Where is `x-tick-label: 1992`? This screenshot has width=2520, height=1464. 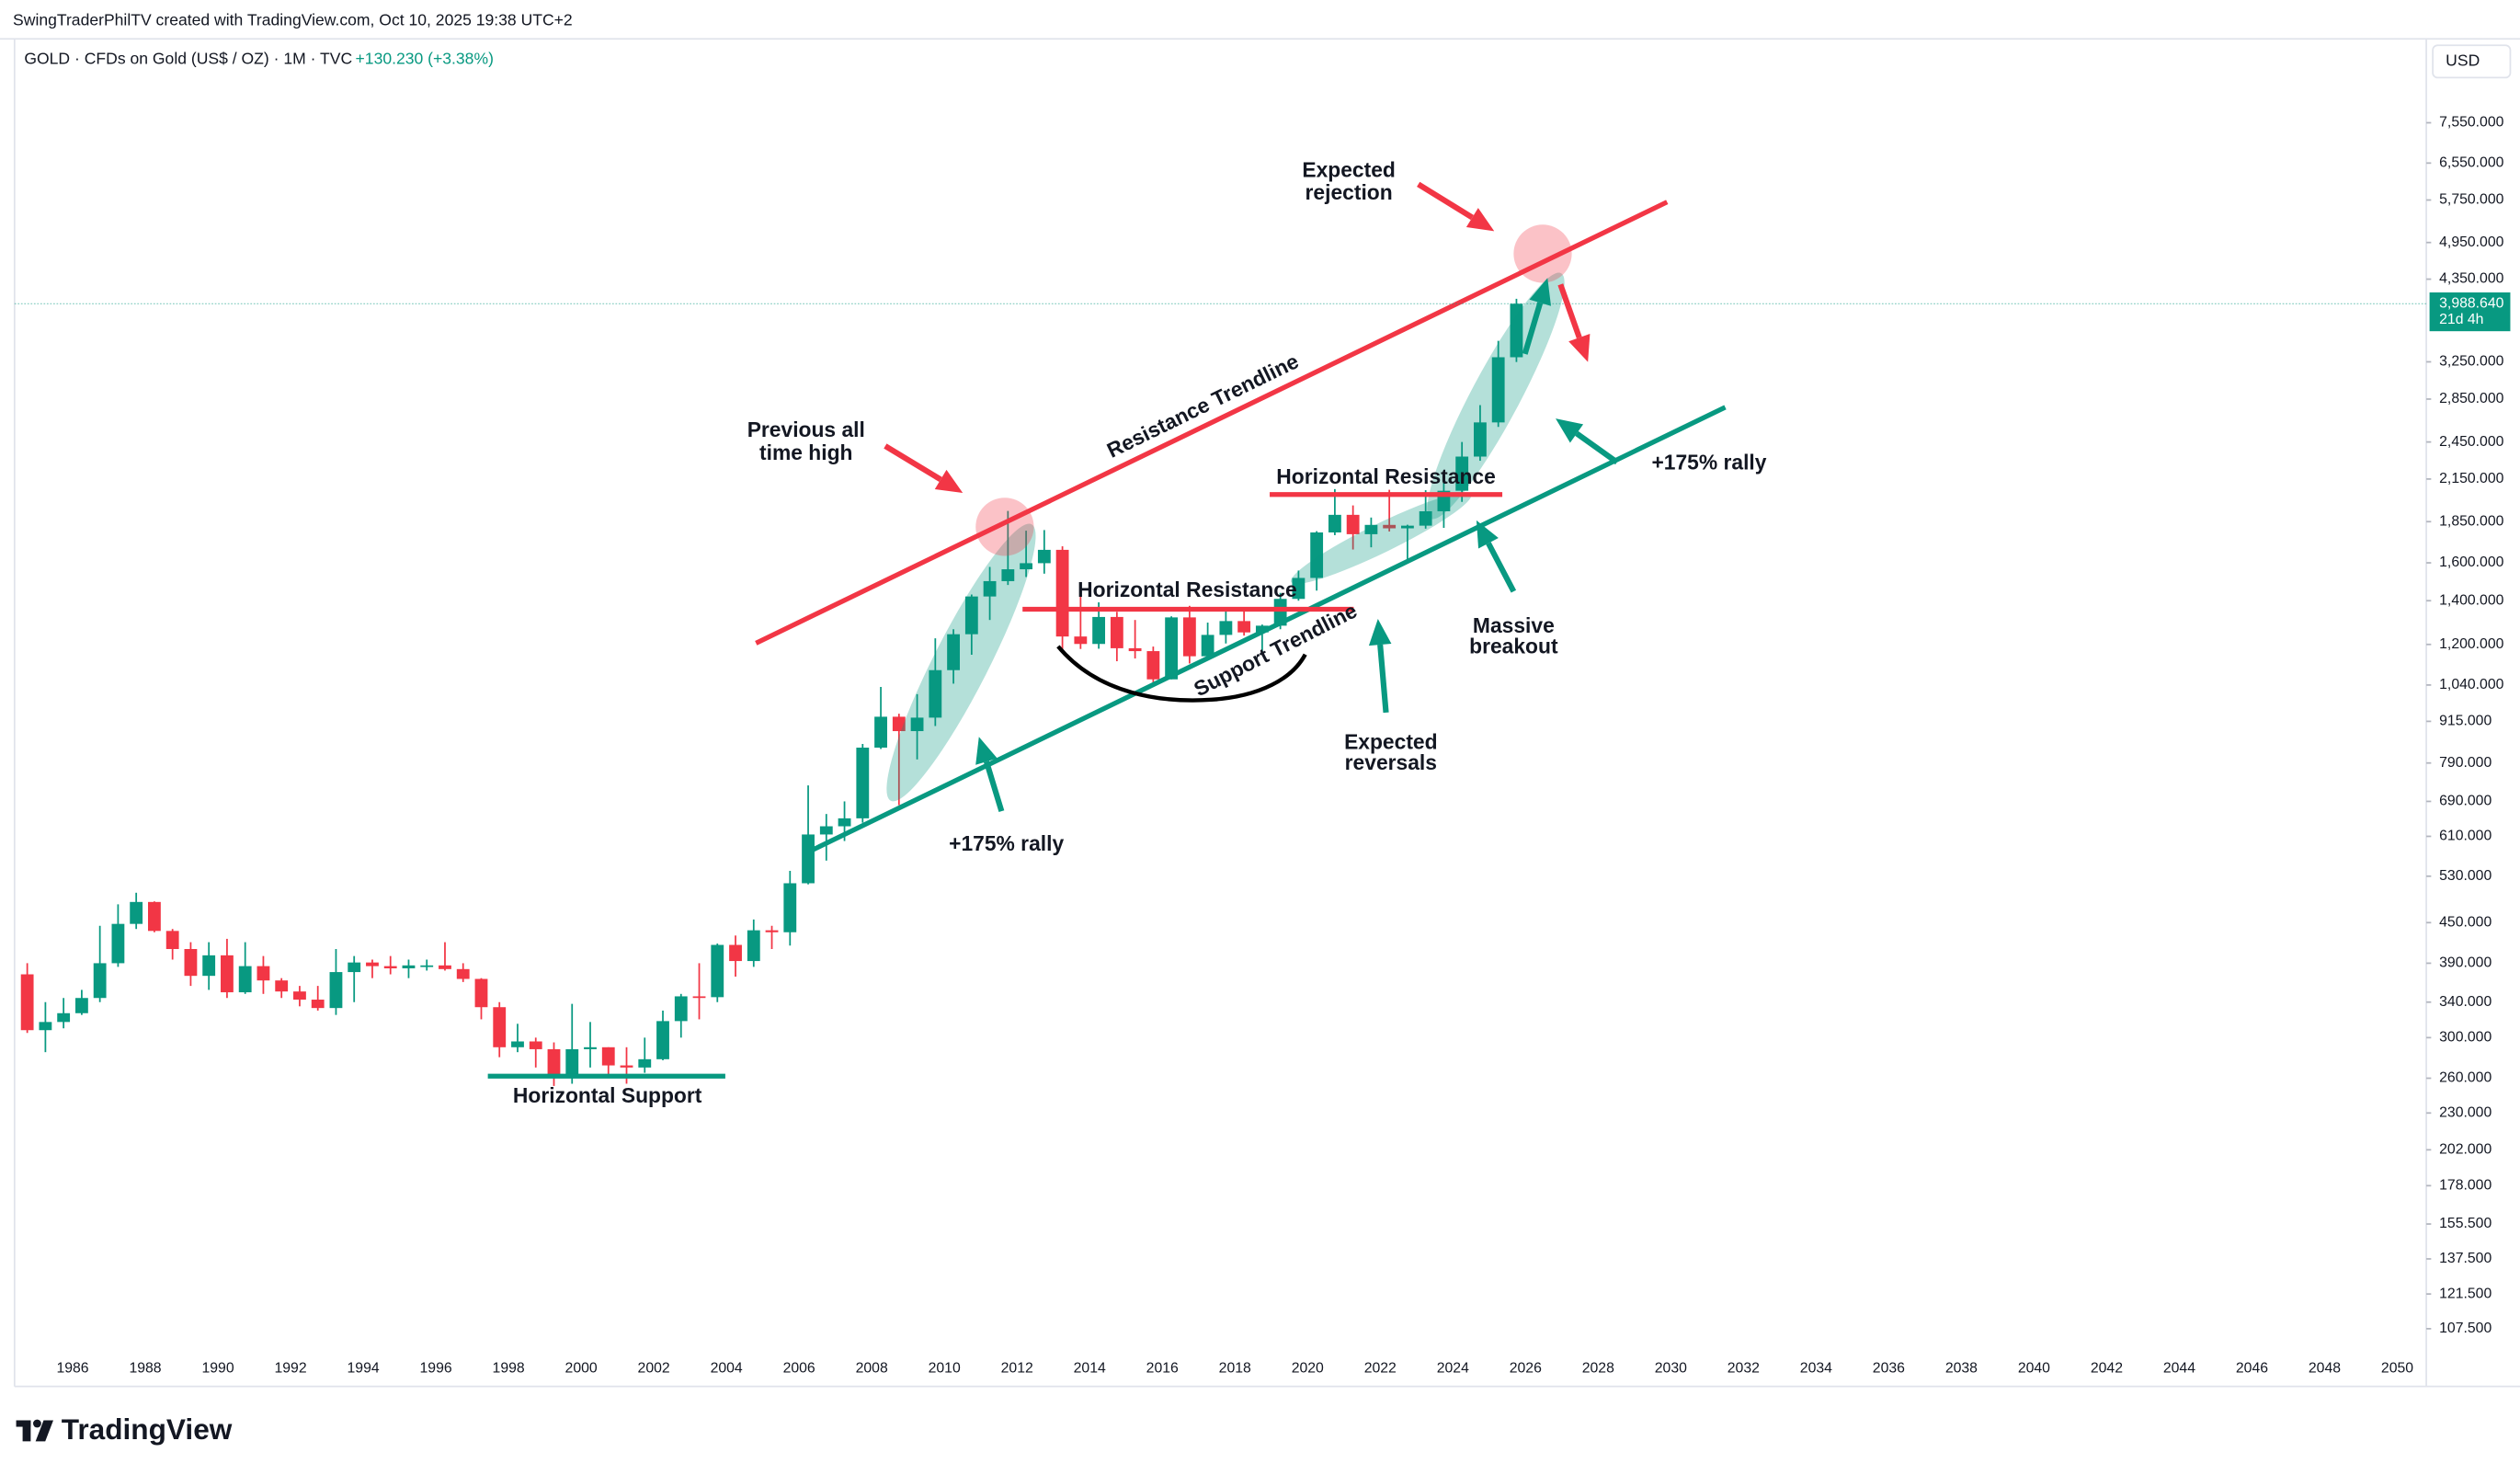
x-tick-label: 1992 is located at coordinates (290, 1368).